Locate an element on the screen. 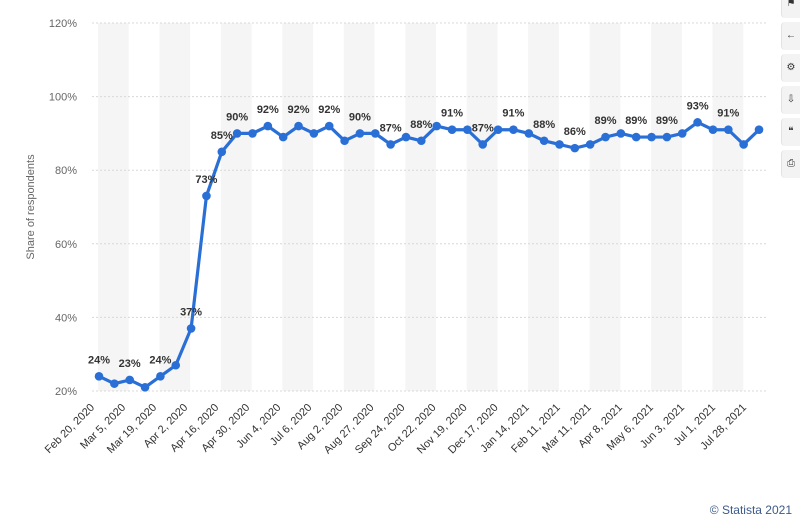 This screenshot has height=521, width=800. data-label: 93% is located at coordinates (698, 106).